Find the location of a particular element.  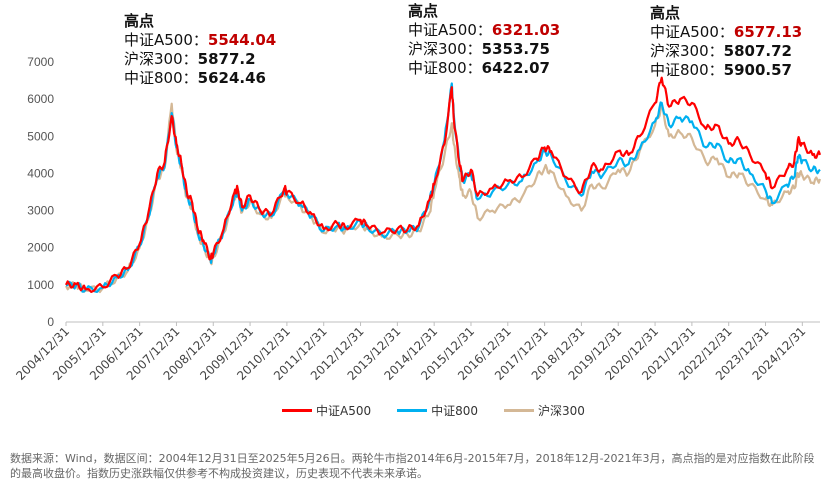

y-tick-label: 2000 is located at coordinates (40, 248).